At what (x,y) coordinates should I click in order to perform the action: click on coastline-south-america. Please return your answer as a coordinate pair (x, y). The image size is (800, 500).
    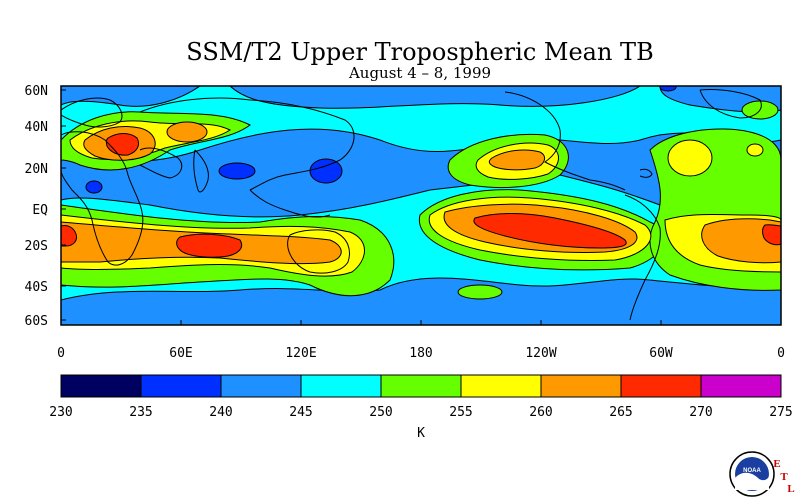
    Looking at the image, I should click on (642, 257).